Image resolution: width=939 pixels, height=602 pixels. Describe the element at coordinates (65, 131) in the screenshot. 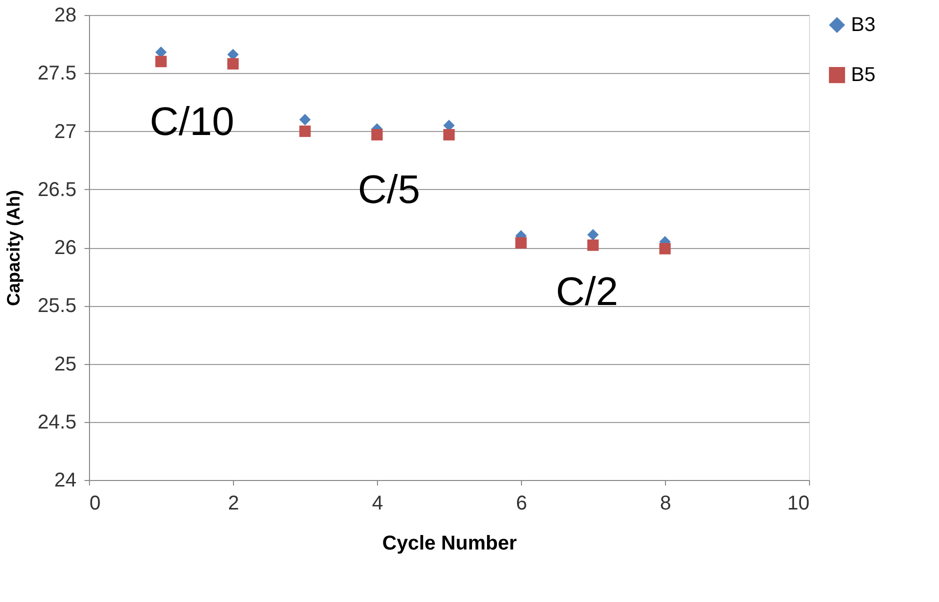

I see `y-tick-label: 27` at that location.